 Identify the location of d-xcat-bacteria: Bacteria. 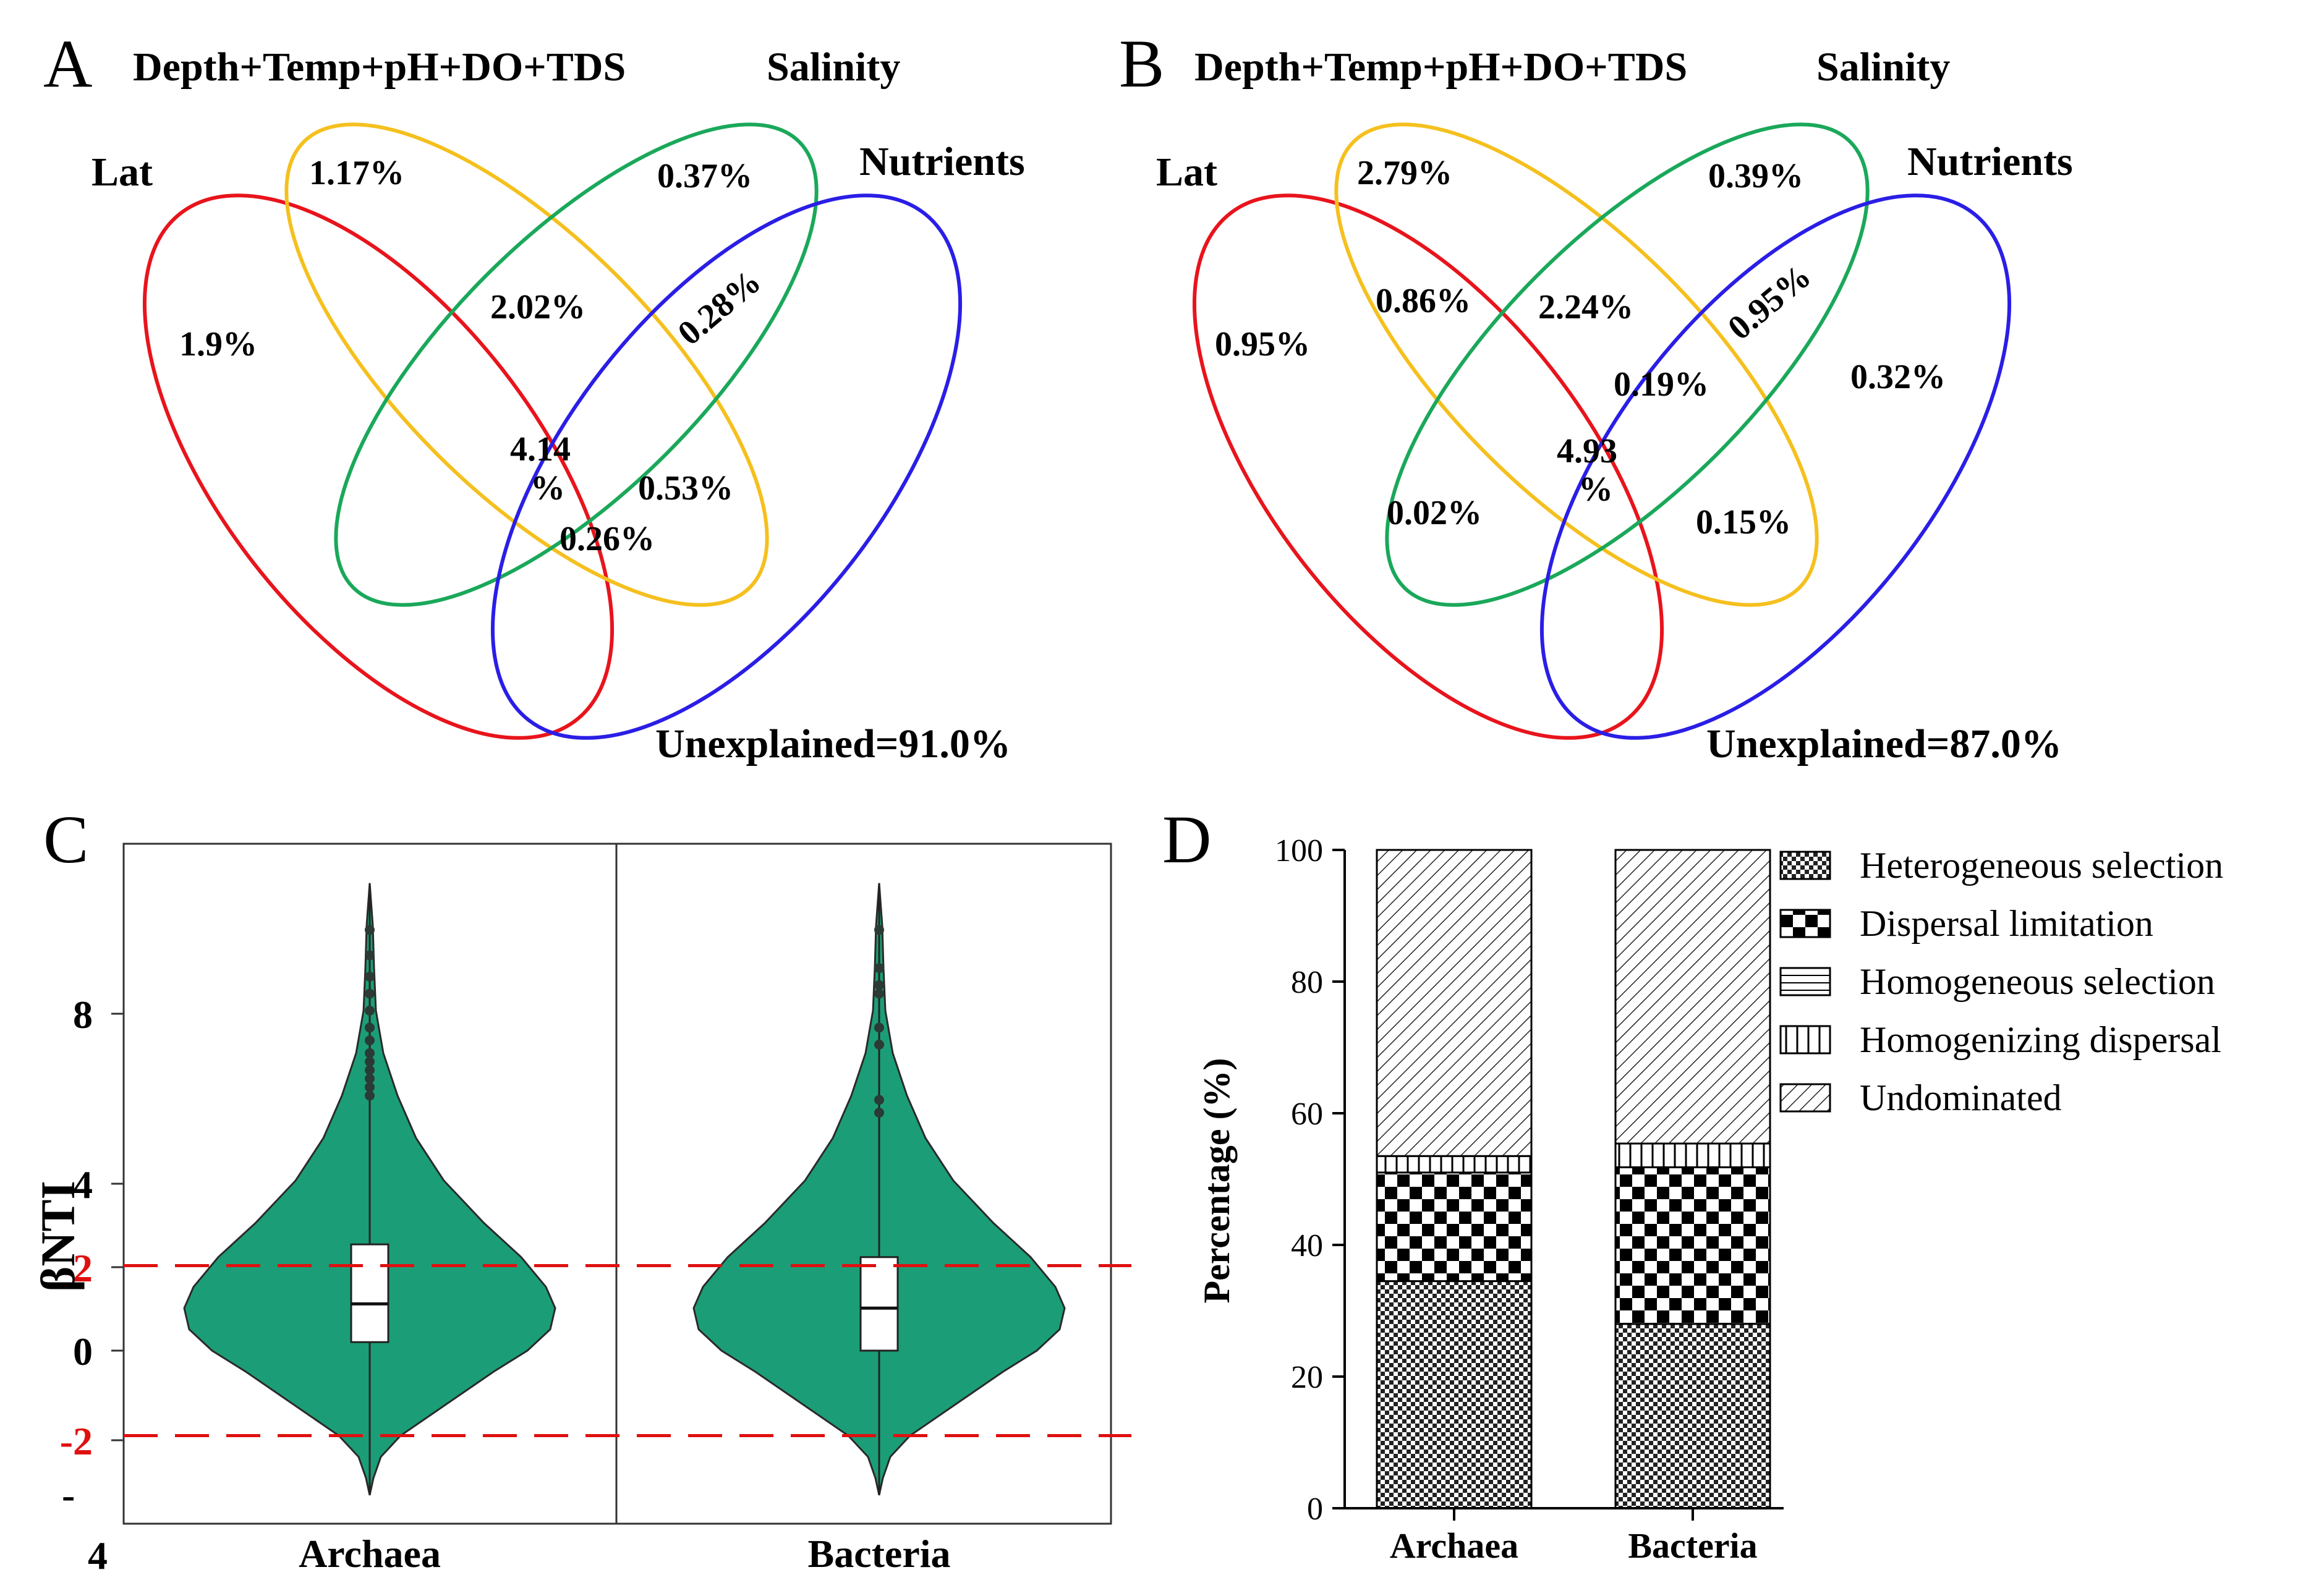
(1692, 1546).